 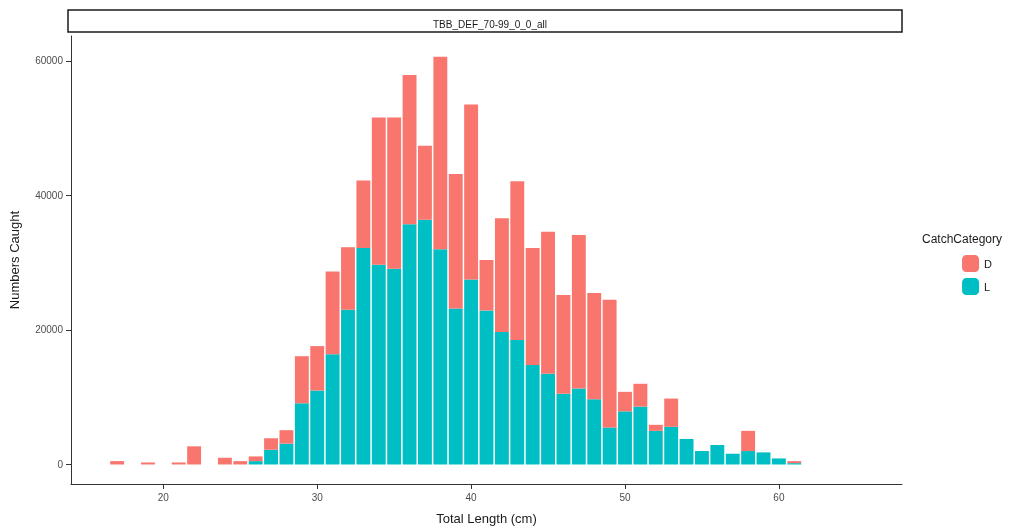 What do you see at coordinates (486, 518) in the screenshot?
I see `x-axis-title: Total Length (cm)` at bounding box center [486, 518].